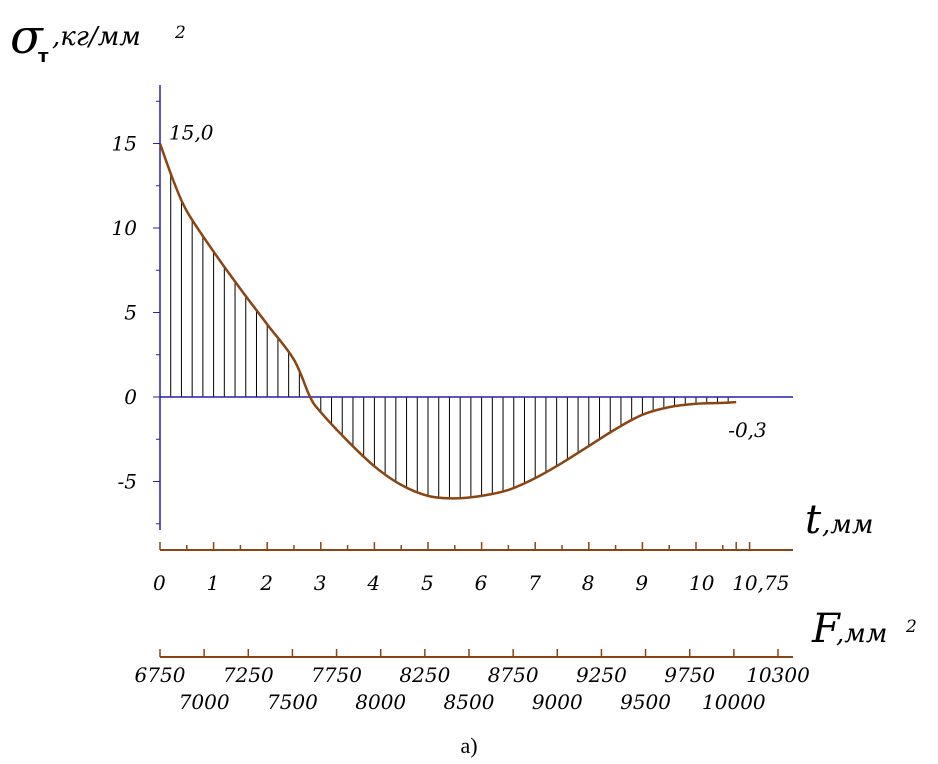 The height and width of the screenshot is (764, 938). What do you see at coordinates (513, 675) in the screenshot?
I see `f-tick-label-top: 8750` at bounding box center [513, 675].